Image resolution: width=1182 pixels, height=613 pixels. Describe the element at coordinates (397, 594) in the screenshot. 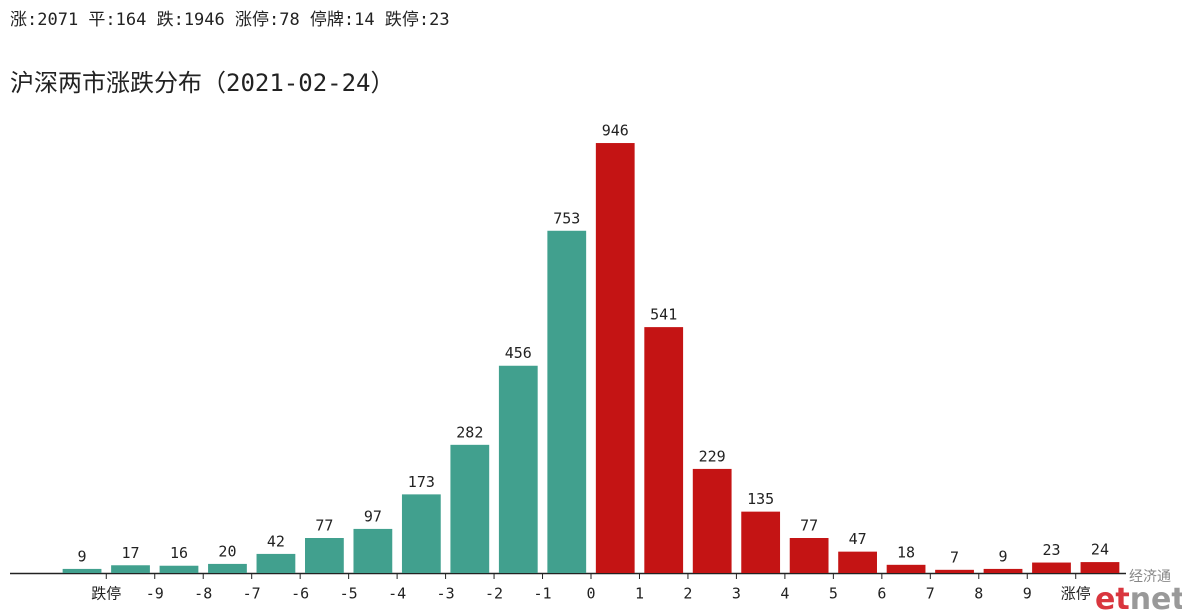

I see `x-tick-label: -4` at that location.